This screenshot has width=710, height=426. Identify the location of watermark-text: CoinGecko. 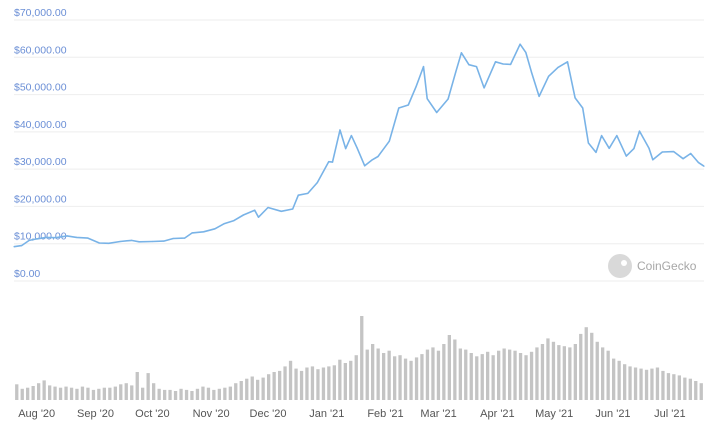
(667, 266).